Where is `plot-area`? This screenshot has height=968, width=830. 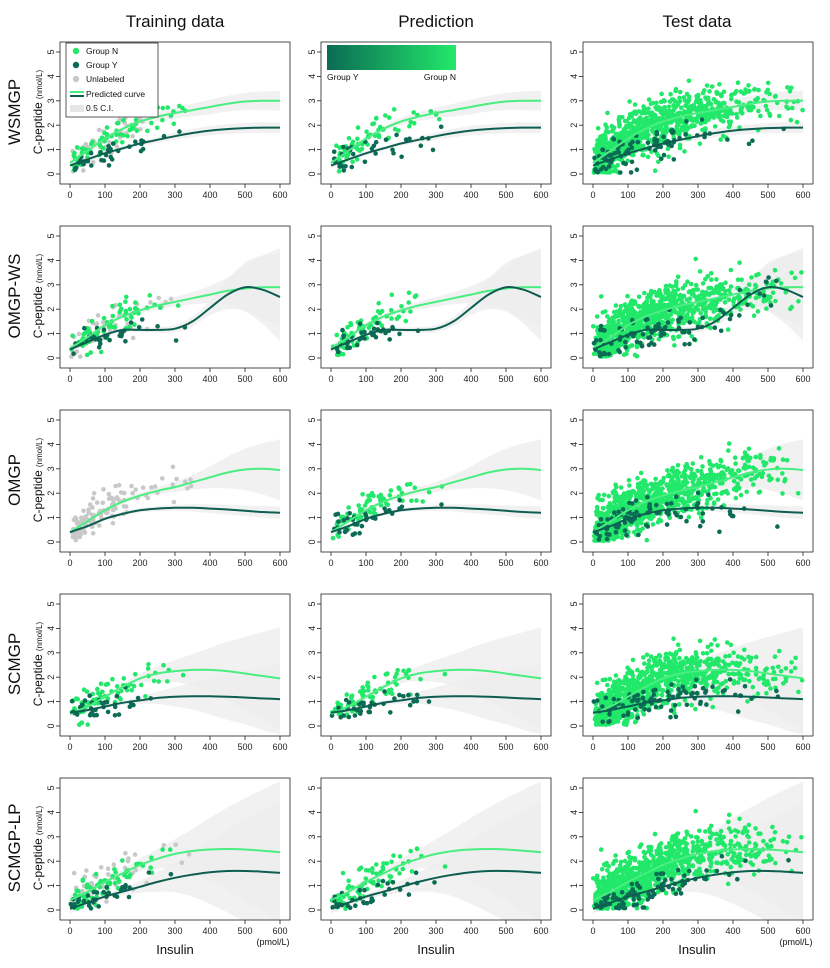
plot-area is located at coordinates (698, 681).